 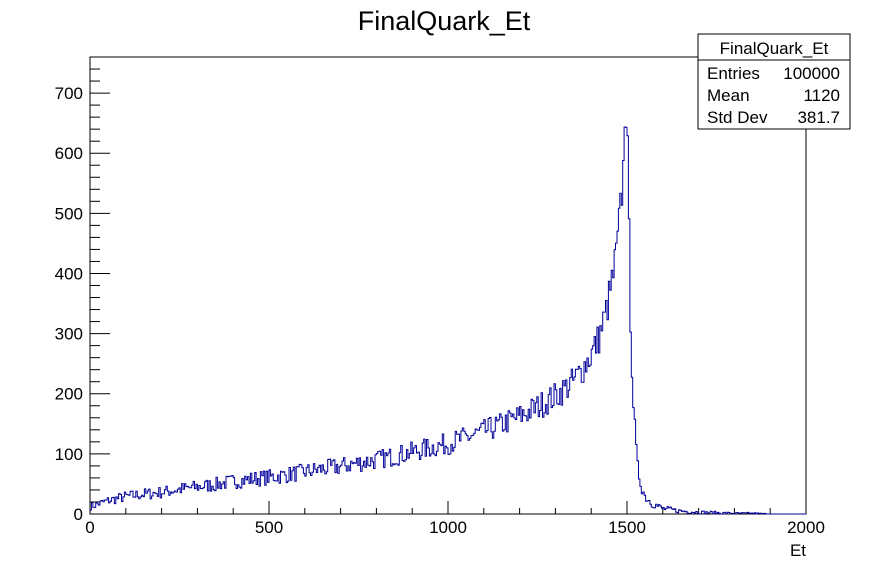 I want to click on x-axis-label: Et, so click(x=798, y=550).